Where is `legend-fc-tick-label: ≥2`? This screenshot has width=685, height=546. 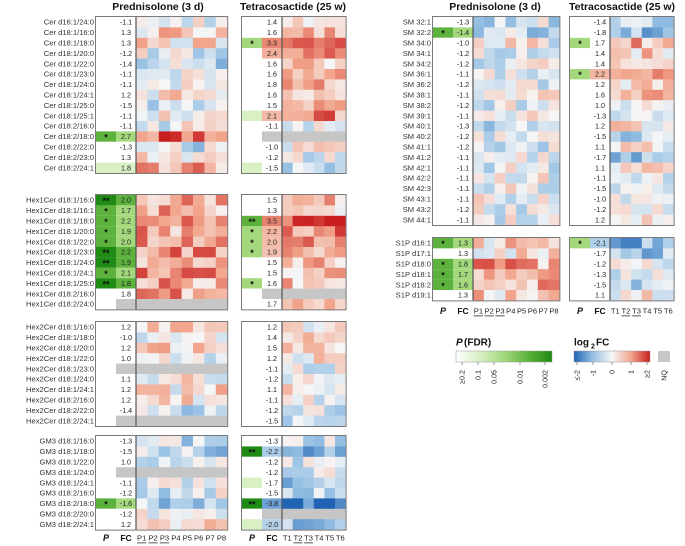 legend-fc-tick-label: ≥2 is located at coordinates (647, 374).